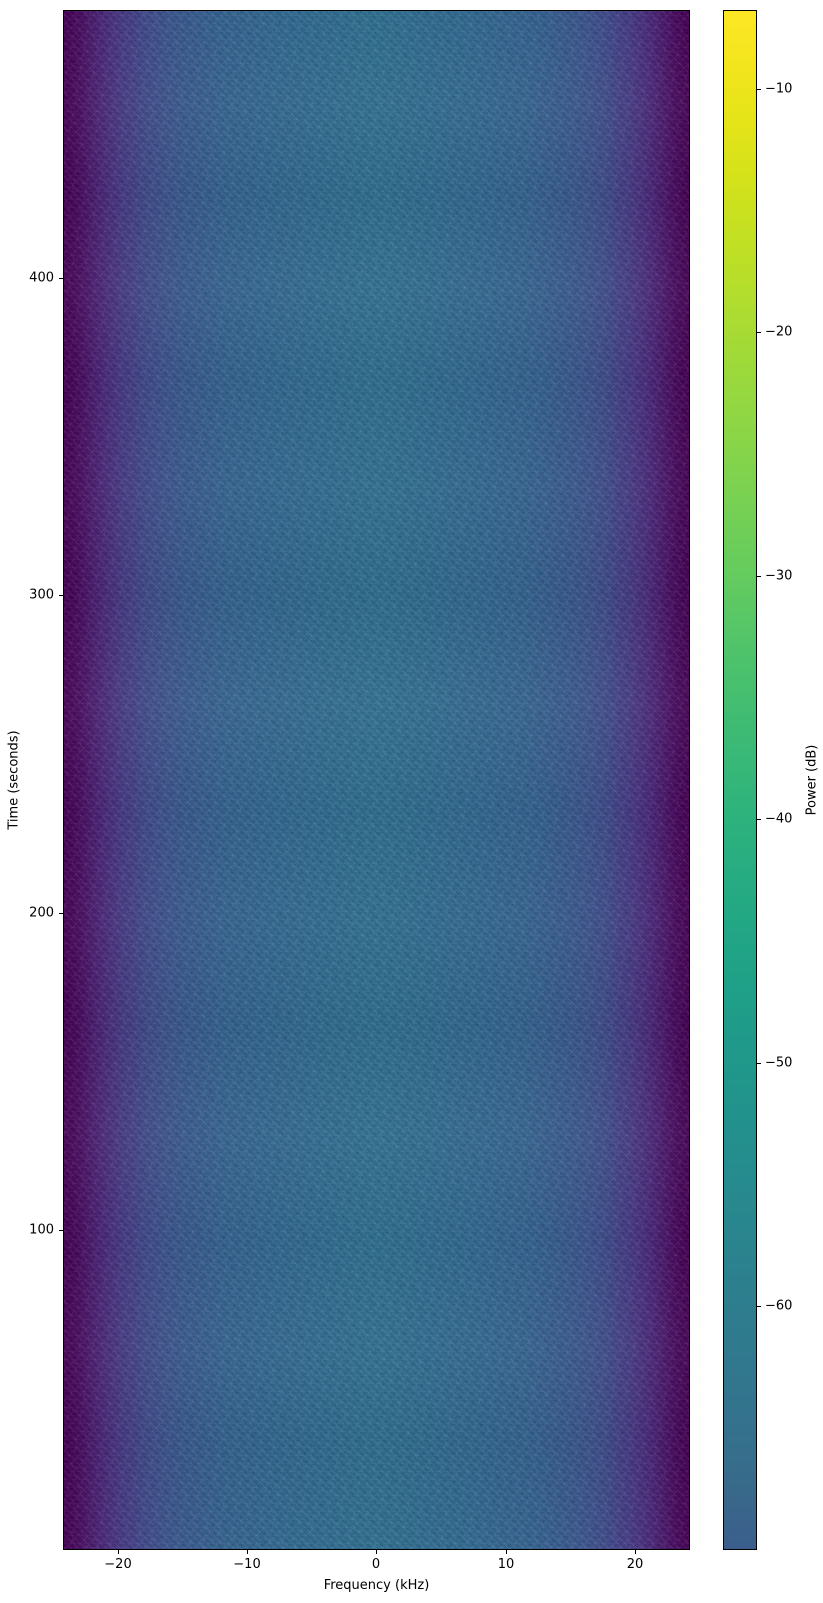 Image resolution: width=823 pixels, height=1603 pixels. Describe the element at coordinates (247, 1564) in the screenshot. I see `xtick-label: −10` at that location.